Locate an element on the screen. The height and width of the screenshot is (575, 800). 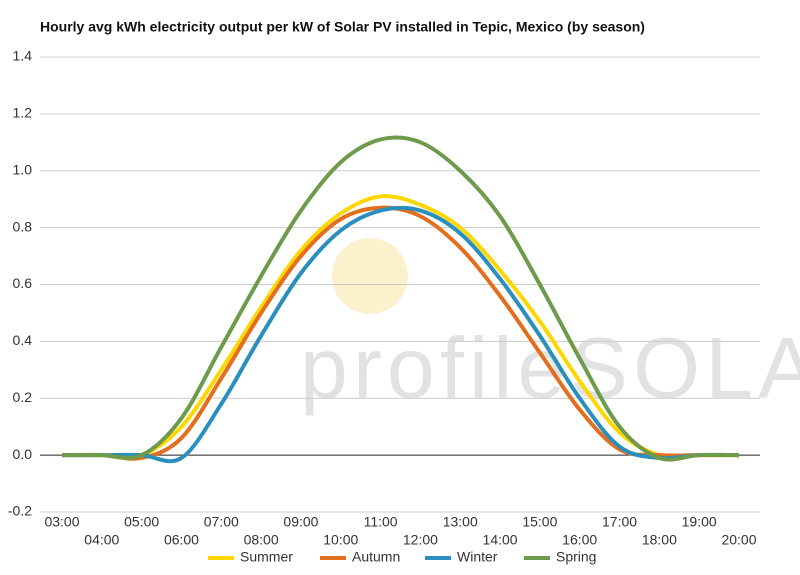
x-tick-label: 14:00 is located at coordinates (500, 540).